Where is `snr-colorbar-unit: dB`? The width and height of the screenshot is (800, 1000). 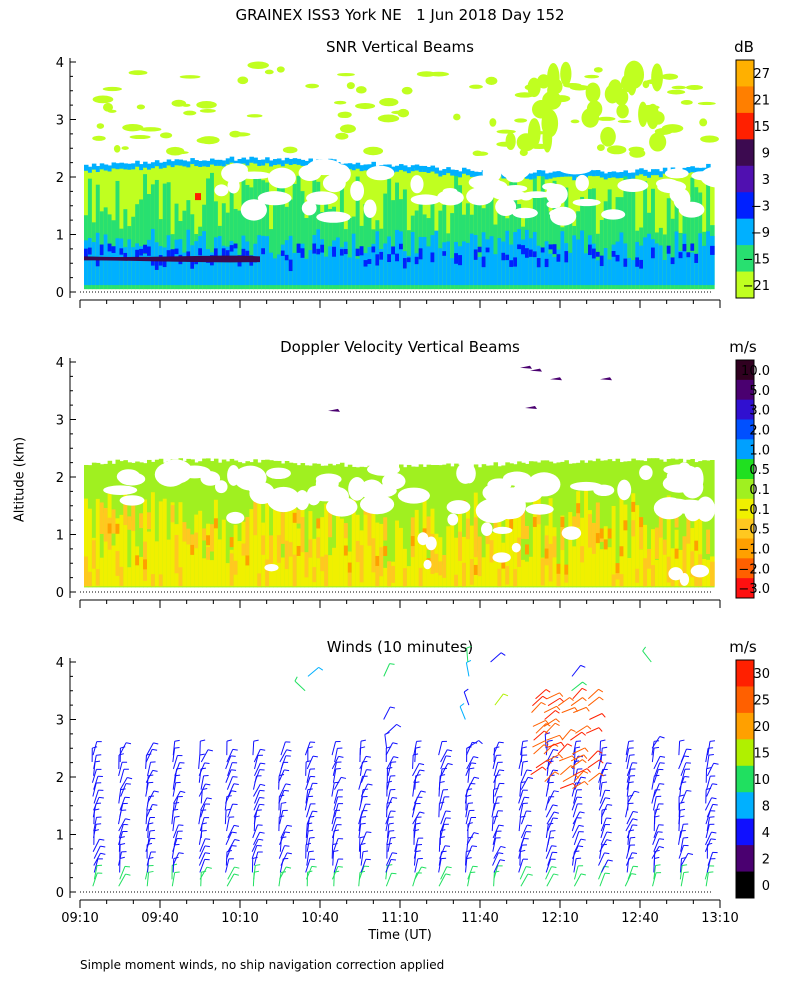
snr-colorbar-unit: dB is located at coordinates (744, 47).